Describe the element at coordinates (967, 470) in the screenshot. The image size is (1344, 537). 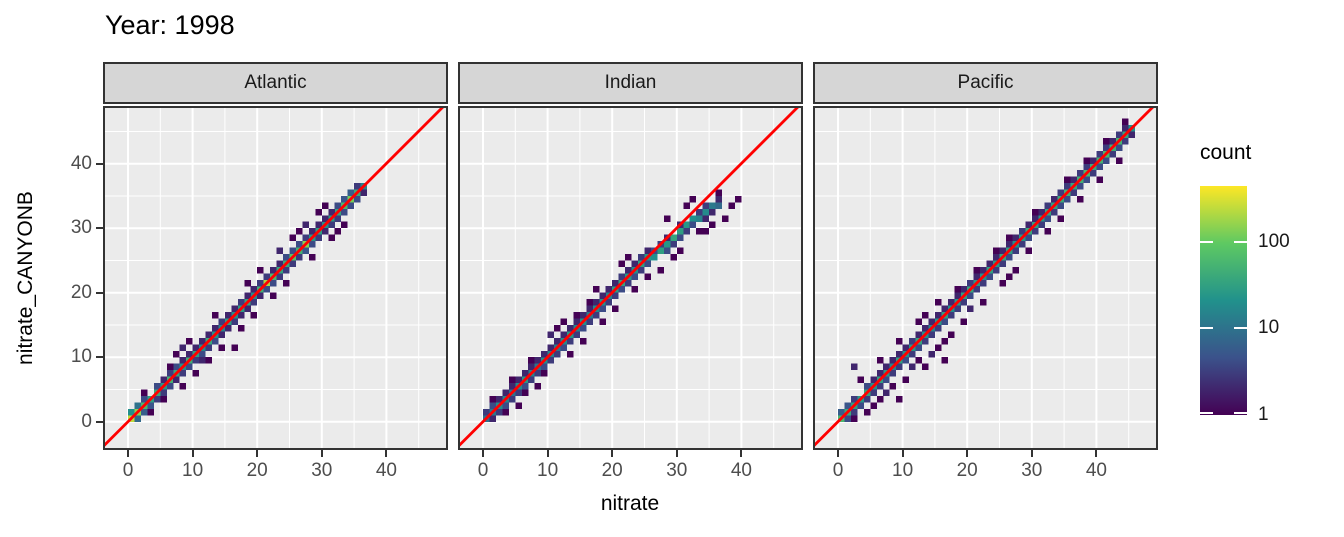
I see `x-axis-tick-label: 20` at that location.